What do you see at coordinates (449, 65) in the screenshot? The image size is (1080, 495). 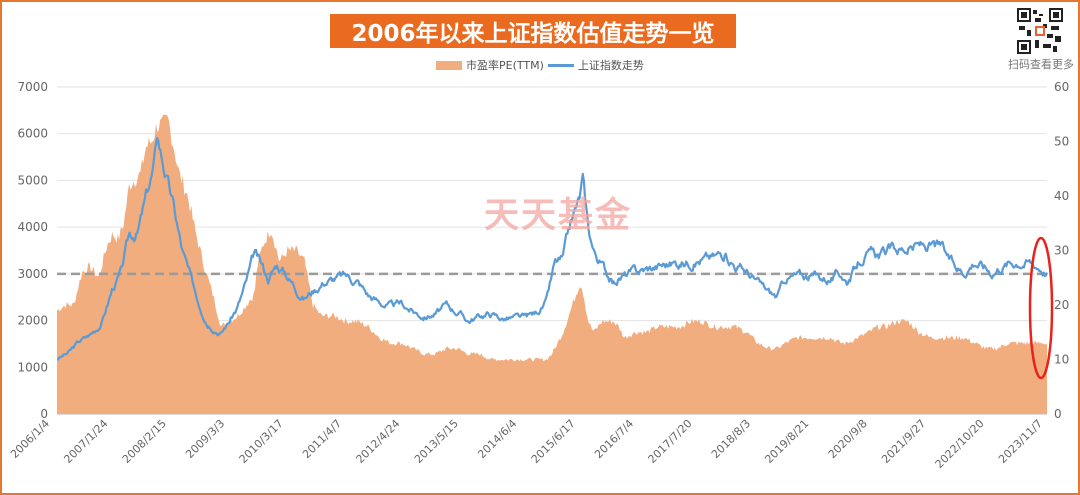 I see `legend-swatch-pe` at bounding box center [449, 65].